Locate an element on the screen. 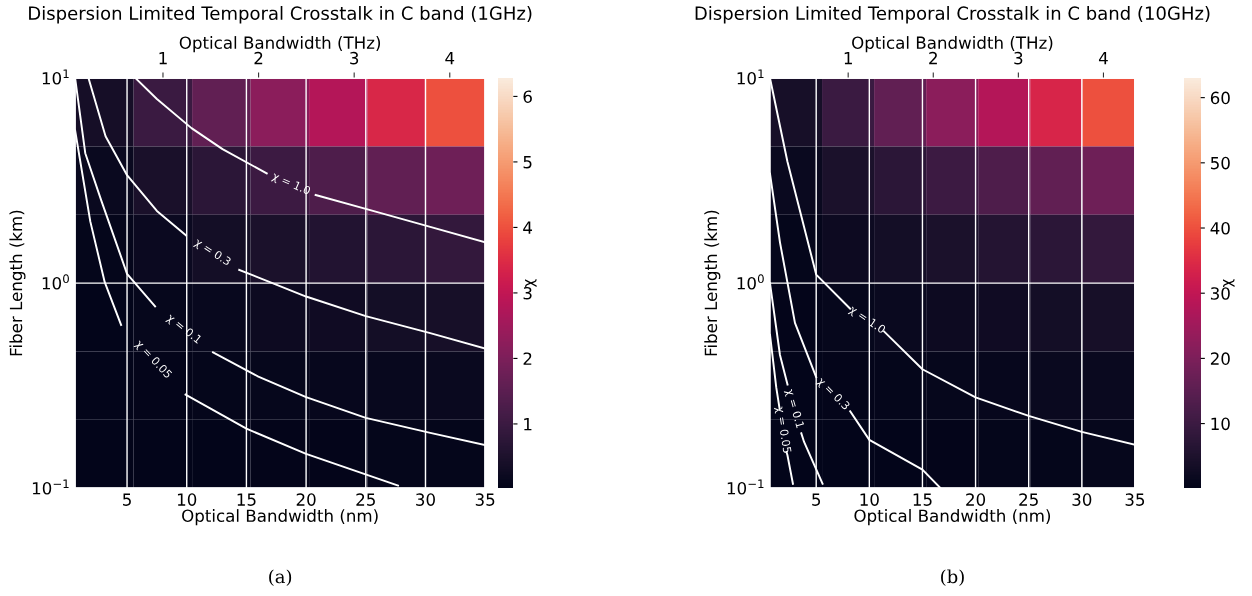  color-bar-label: 20 is located at coordinates (1220, 358).